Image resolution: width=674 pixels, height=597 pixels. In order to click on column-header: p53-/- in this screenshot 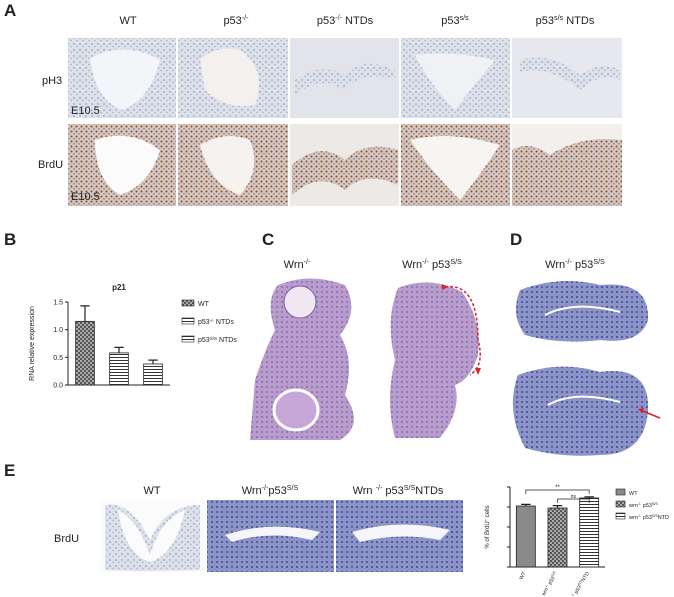, I will do `click(236, 20)`.